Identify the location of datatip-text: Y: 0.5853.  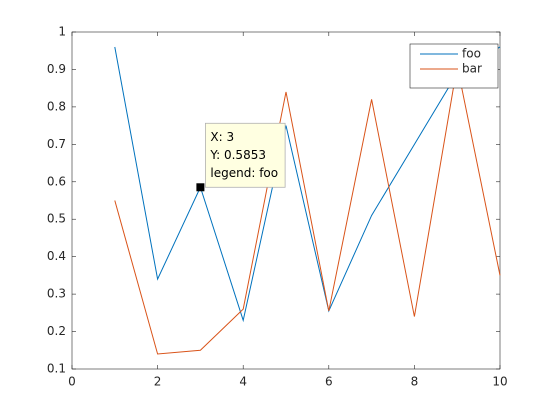
(237, 155).